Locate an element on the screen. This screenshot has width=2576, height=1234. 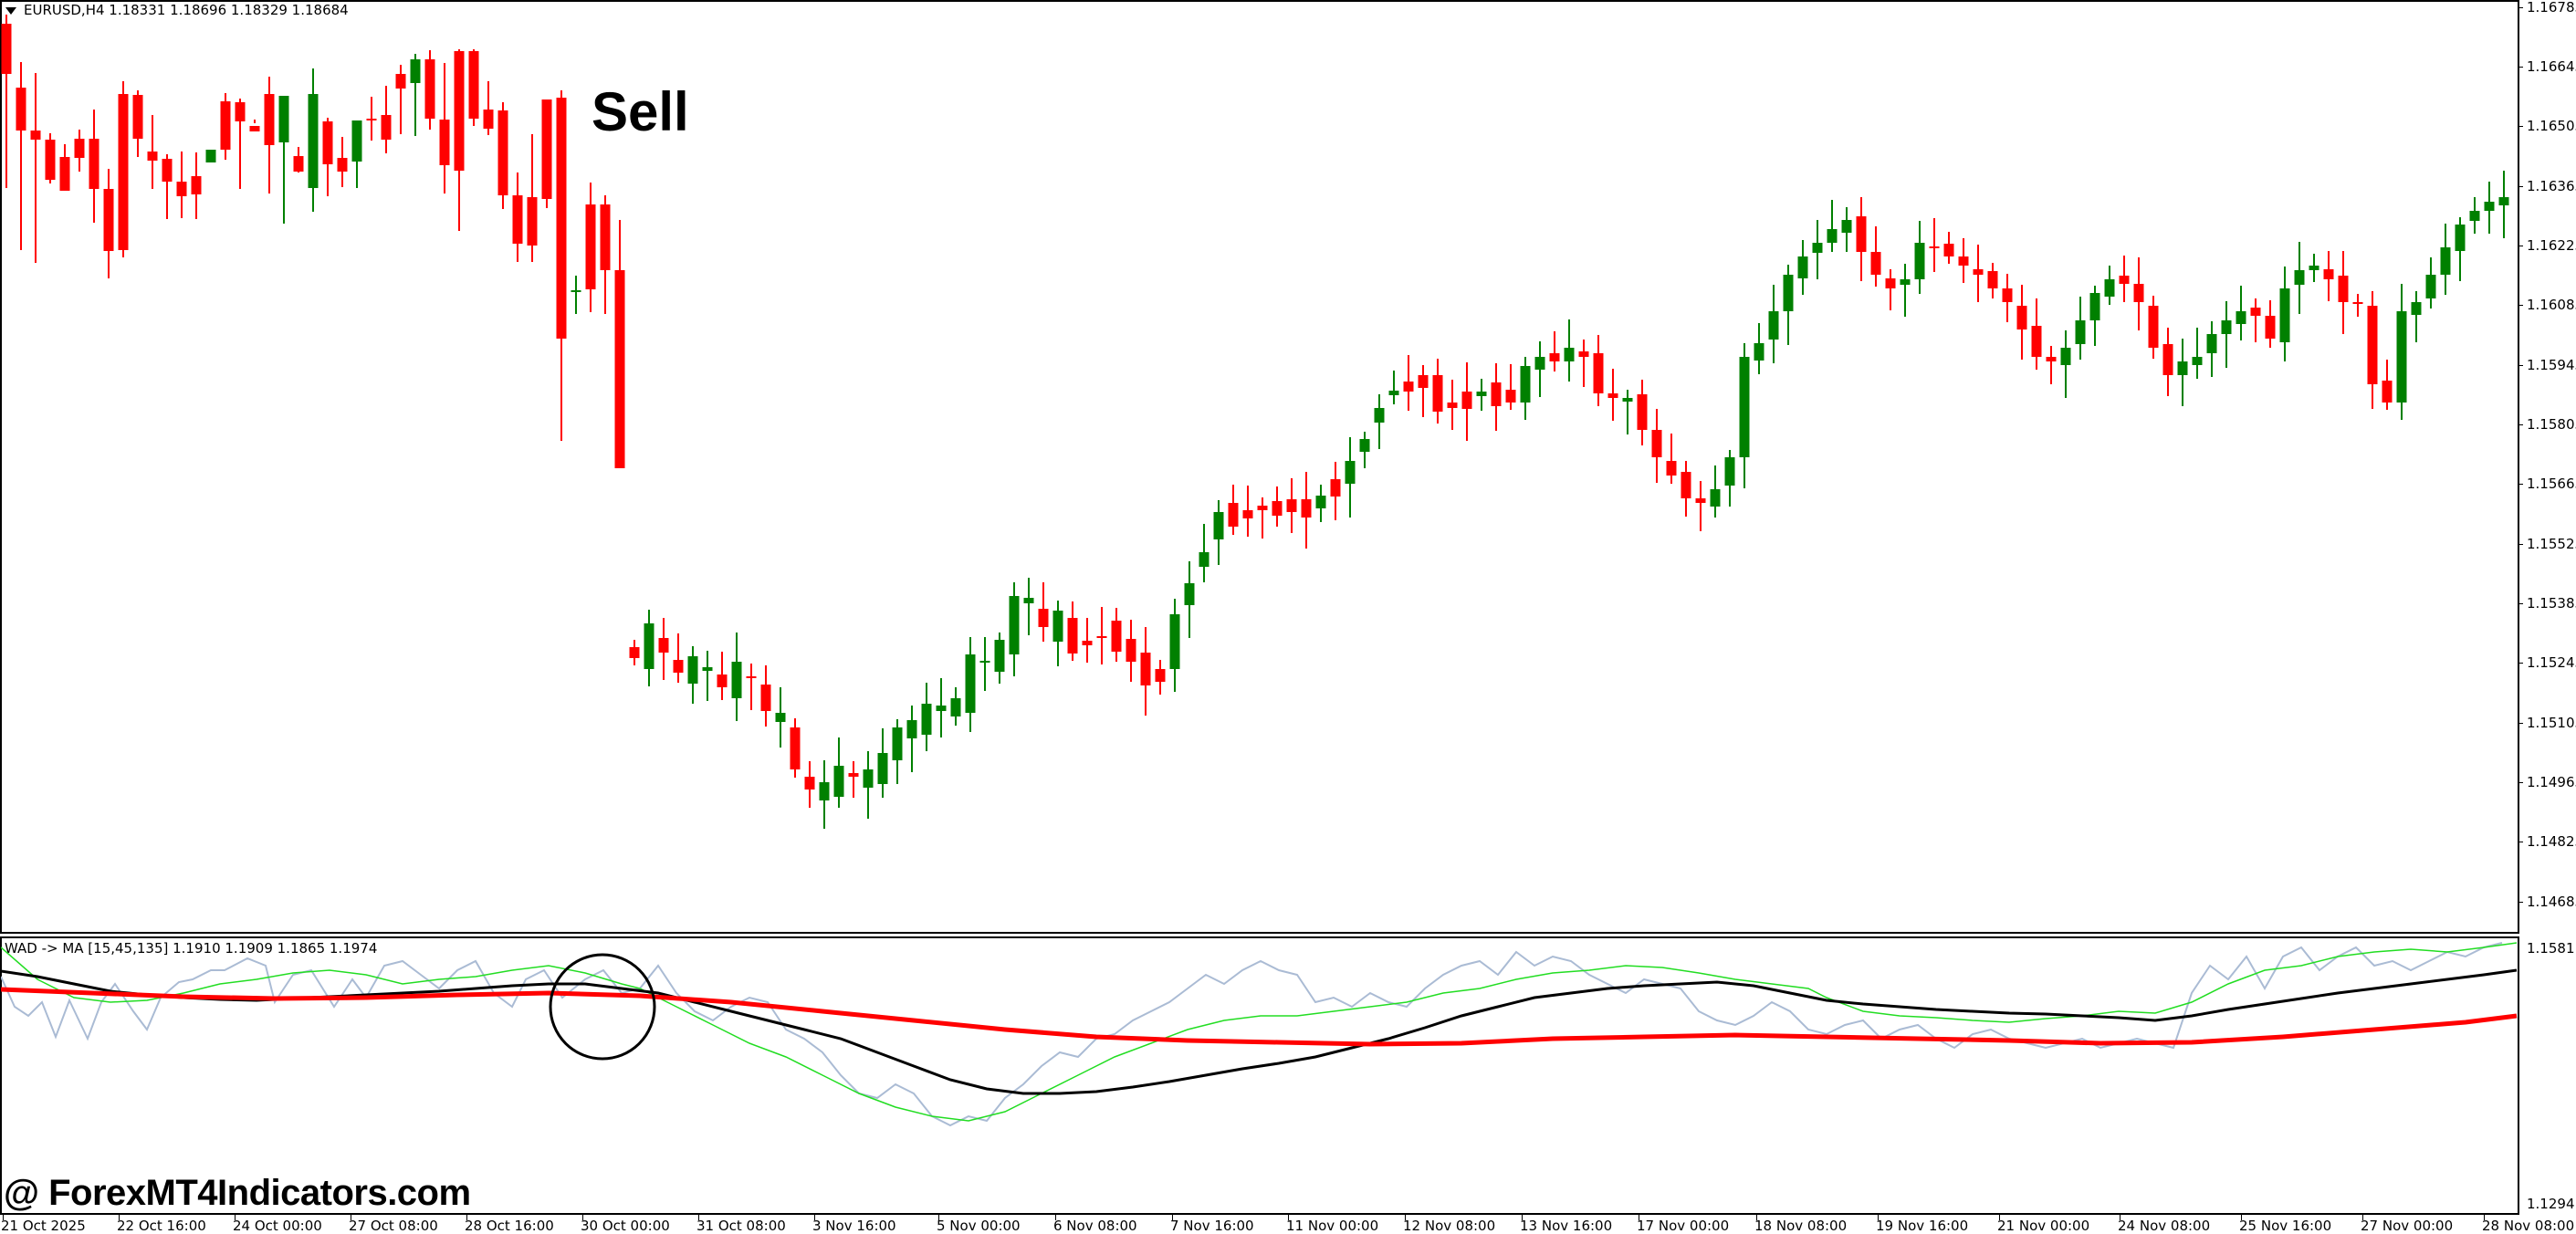
time-label: 22 Oct 16:00 is located at coordinates (162, 1226).